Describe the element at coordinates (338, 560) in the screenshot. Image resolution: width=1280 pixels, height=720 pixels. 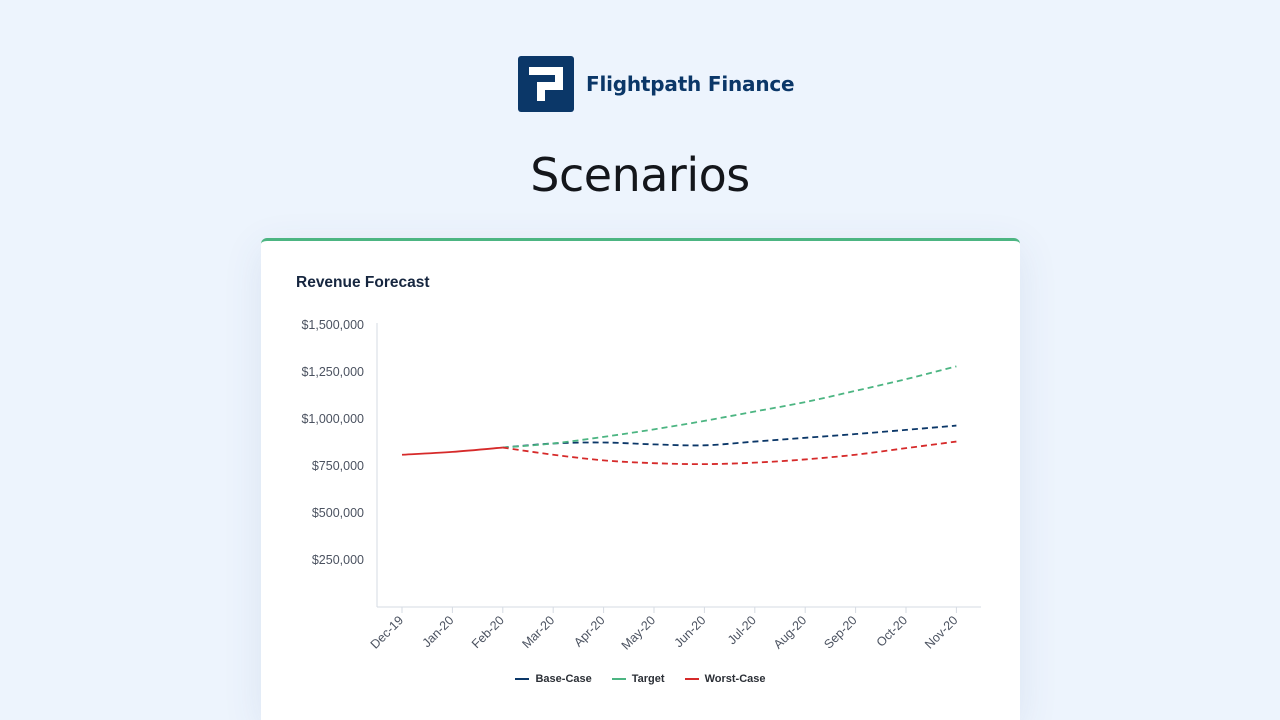
I see `y-tick-label: $250,000` at that location.